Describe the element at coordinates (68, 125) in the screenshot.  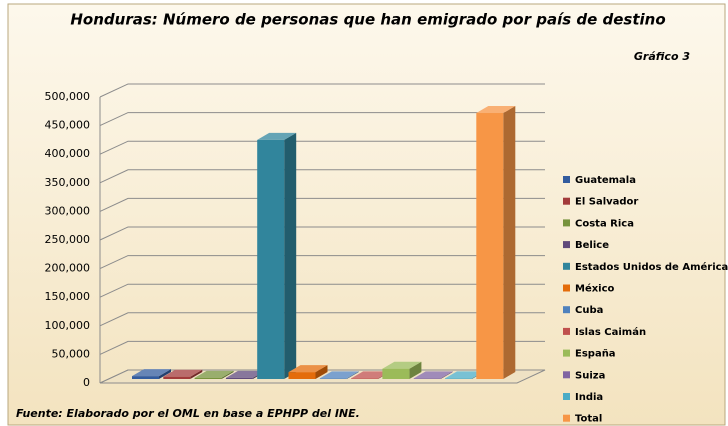
I see `y-tick-label: 450,000` at that location.